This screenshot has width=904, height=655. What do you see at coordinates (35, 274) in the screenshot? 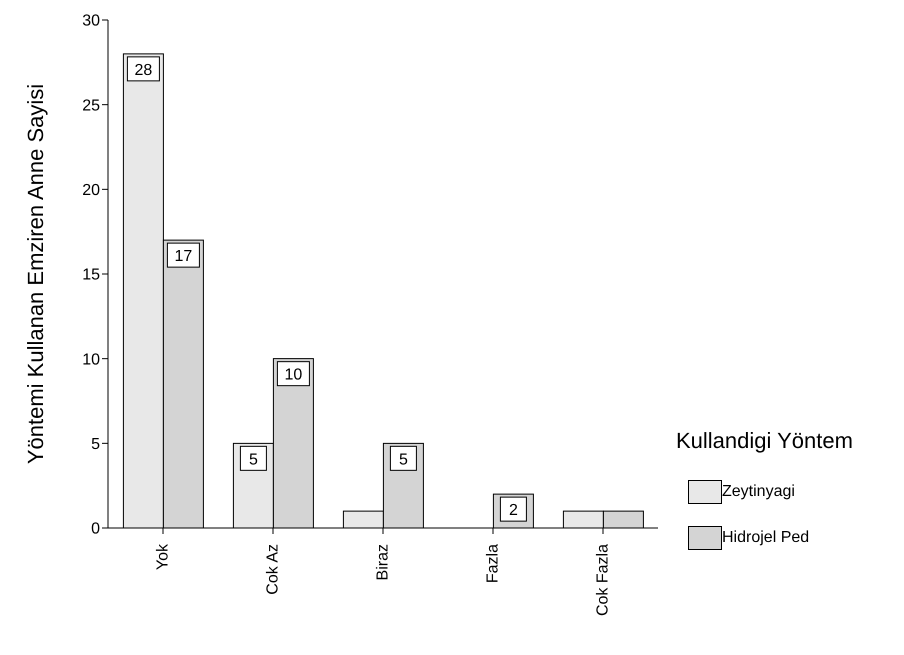
I see `y-axis-title: Yöntemi Kullanan Emziren Anne Sayisi` at bounding box center [35, 274].